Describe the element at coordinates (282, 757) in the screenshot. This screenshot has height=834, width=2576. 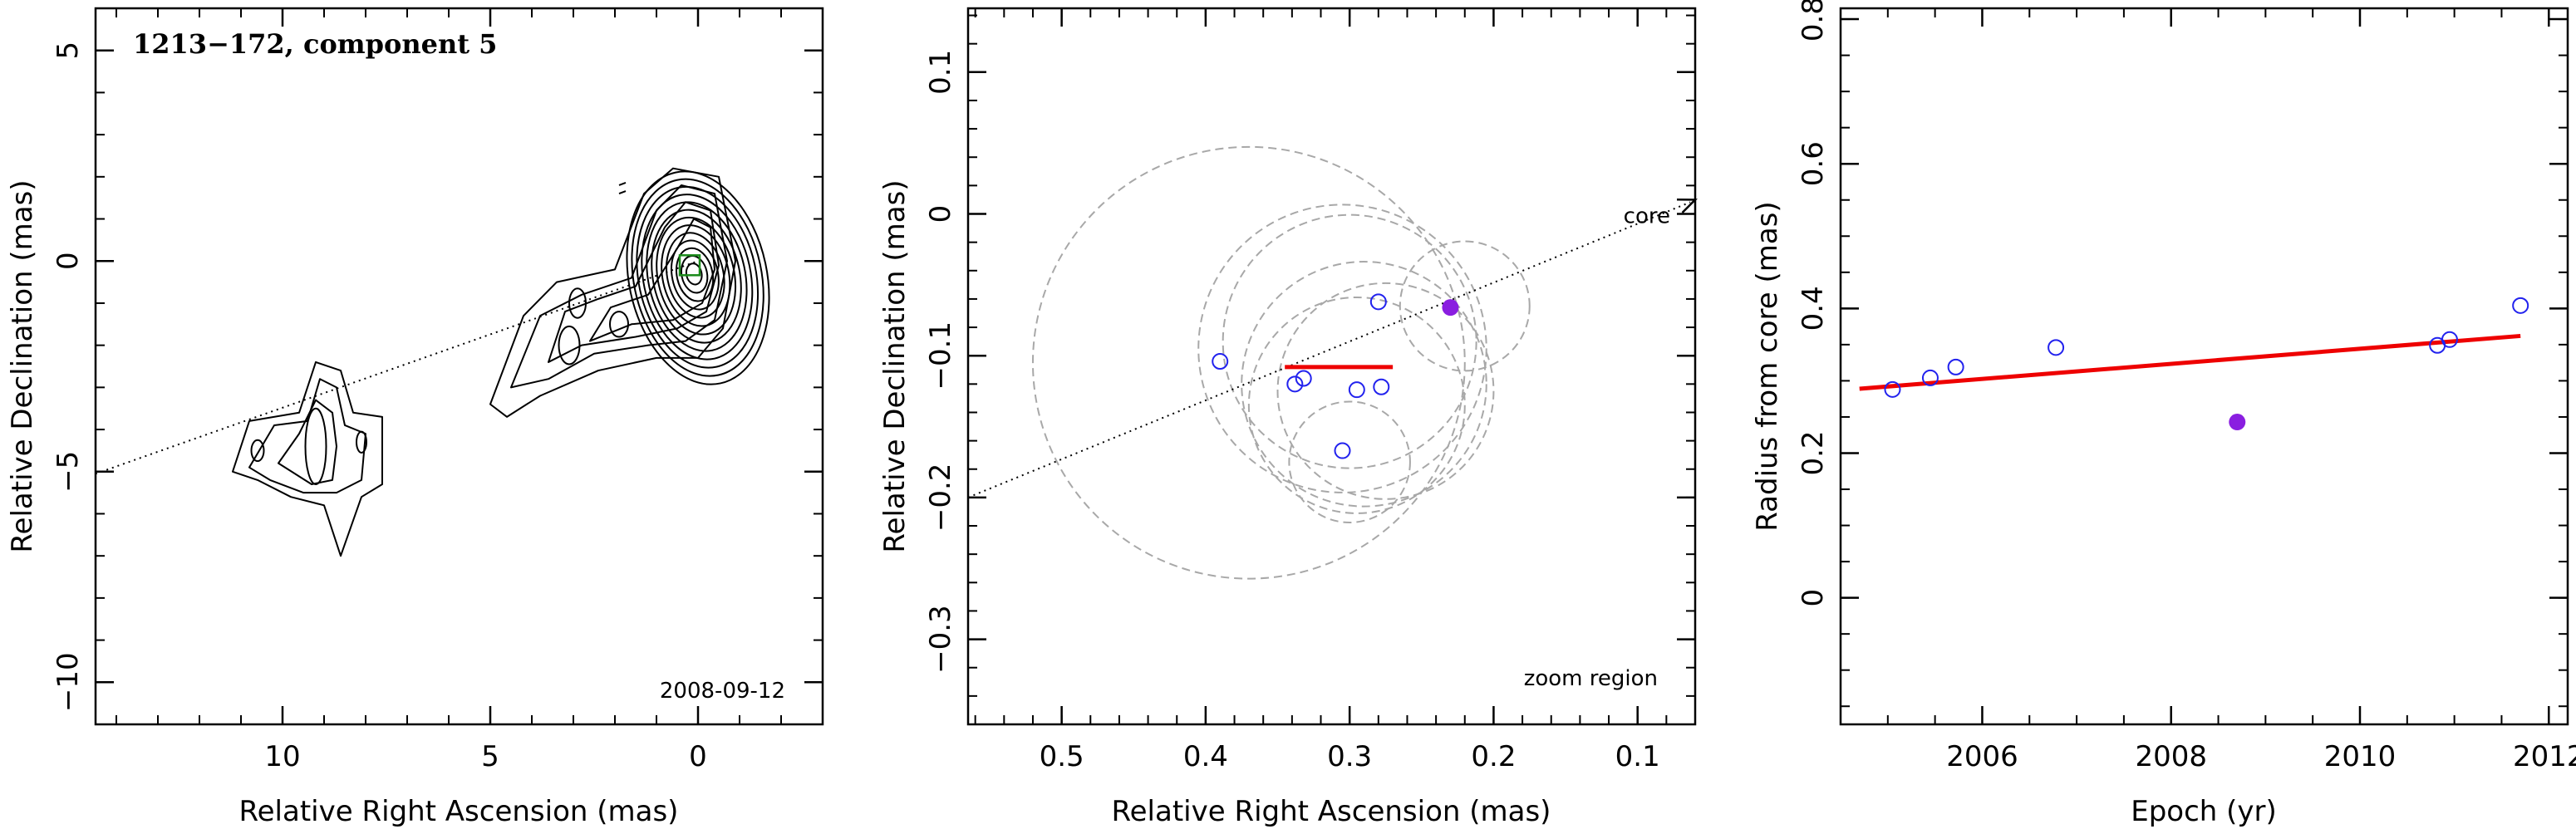
I see `x-tick-label: 10` at that location.